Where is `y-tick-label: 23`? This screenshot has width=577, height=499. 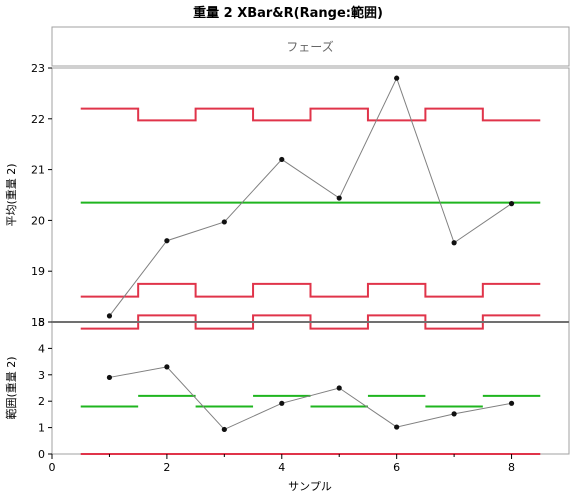 y-tick-label: 23 is located at coordinates (38, 68).